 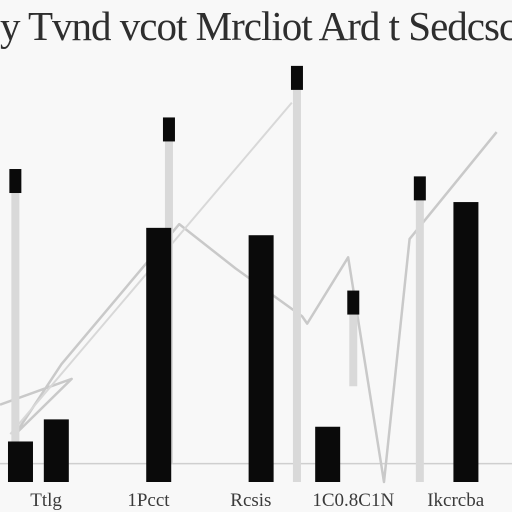 What do you see at coordinates (46, 500) in the screenshot?
I see `x-tick-label: Ttlg` at bounding box center [46, 500].